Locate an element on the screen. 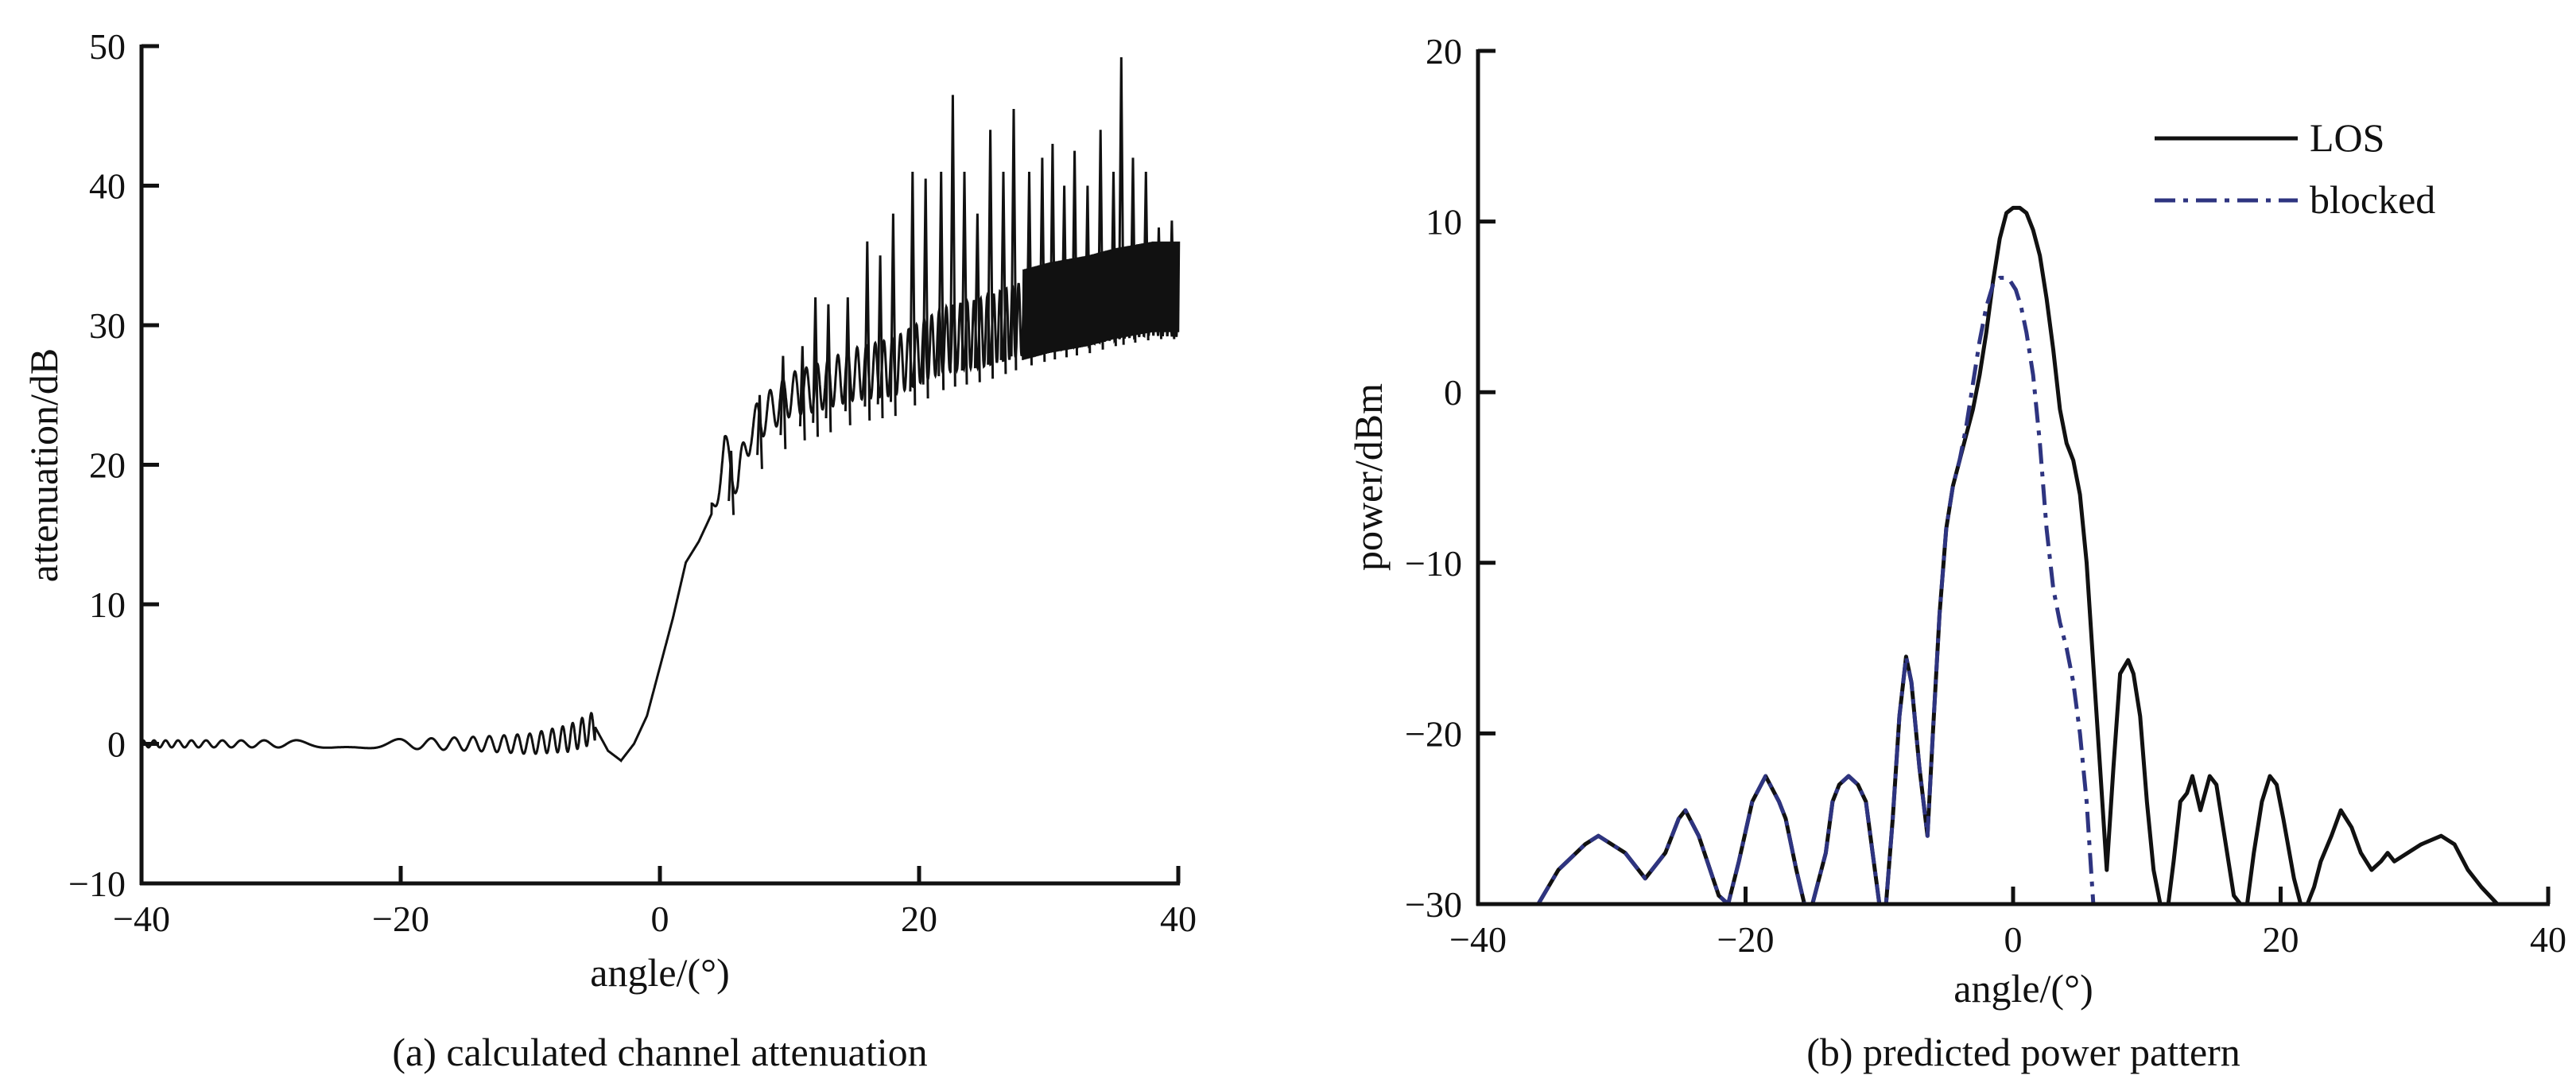 The image size is (2576, 1083). legend-label-blocked: blocked is located at coordinates (2372, 199).